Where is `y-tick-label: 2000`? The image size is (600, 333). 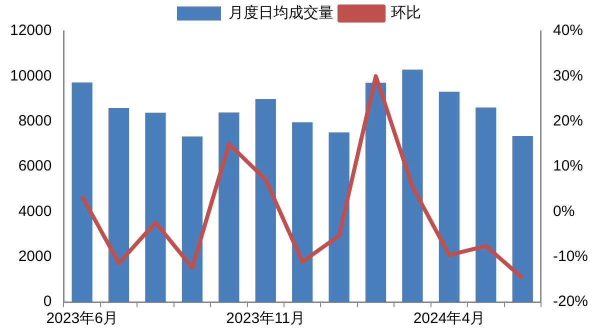
y-tick-label: 2000 is located at coordinates (35, 256).